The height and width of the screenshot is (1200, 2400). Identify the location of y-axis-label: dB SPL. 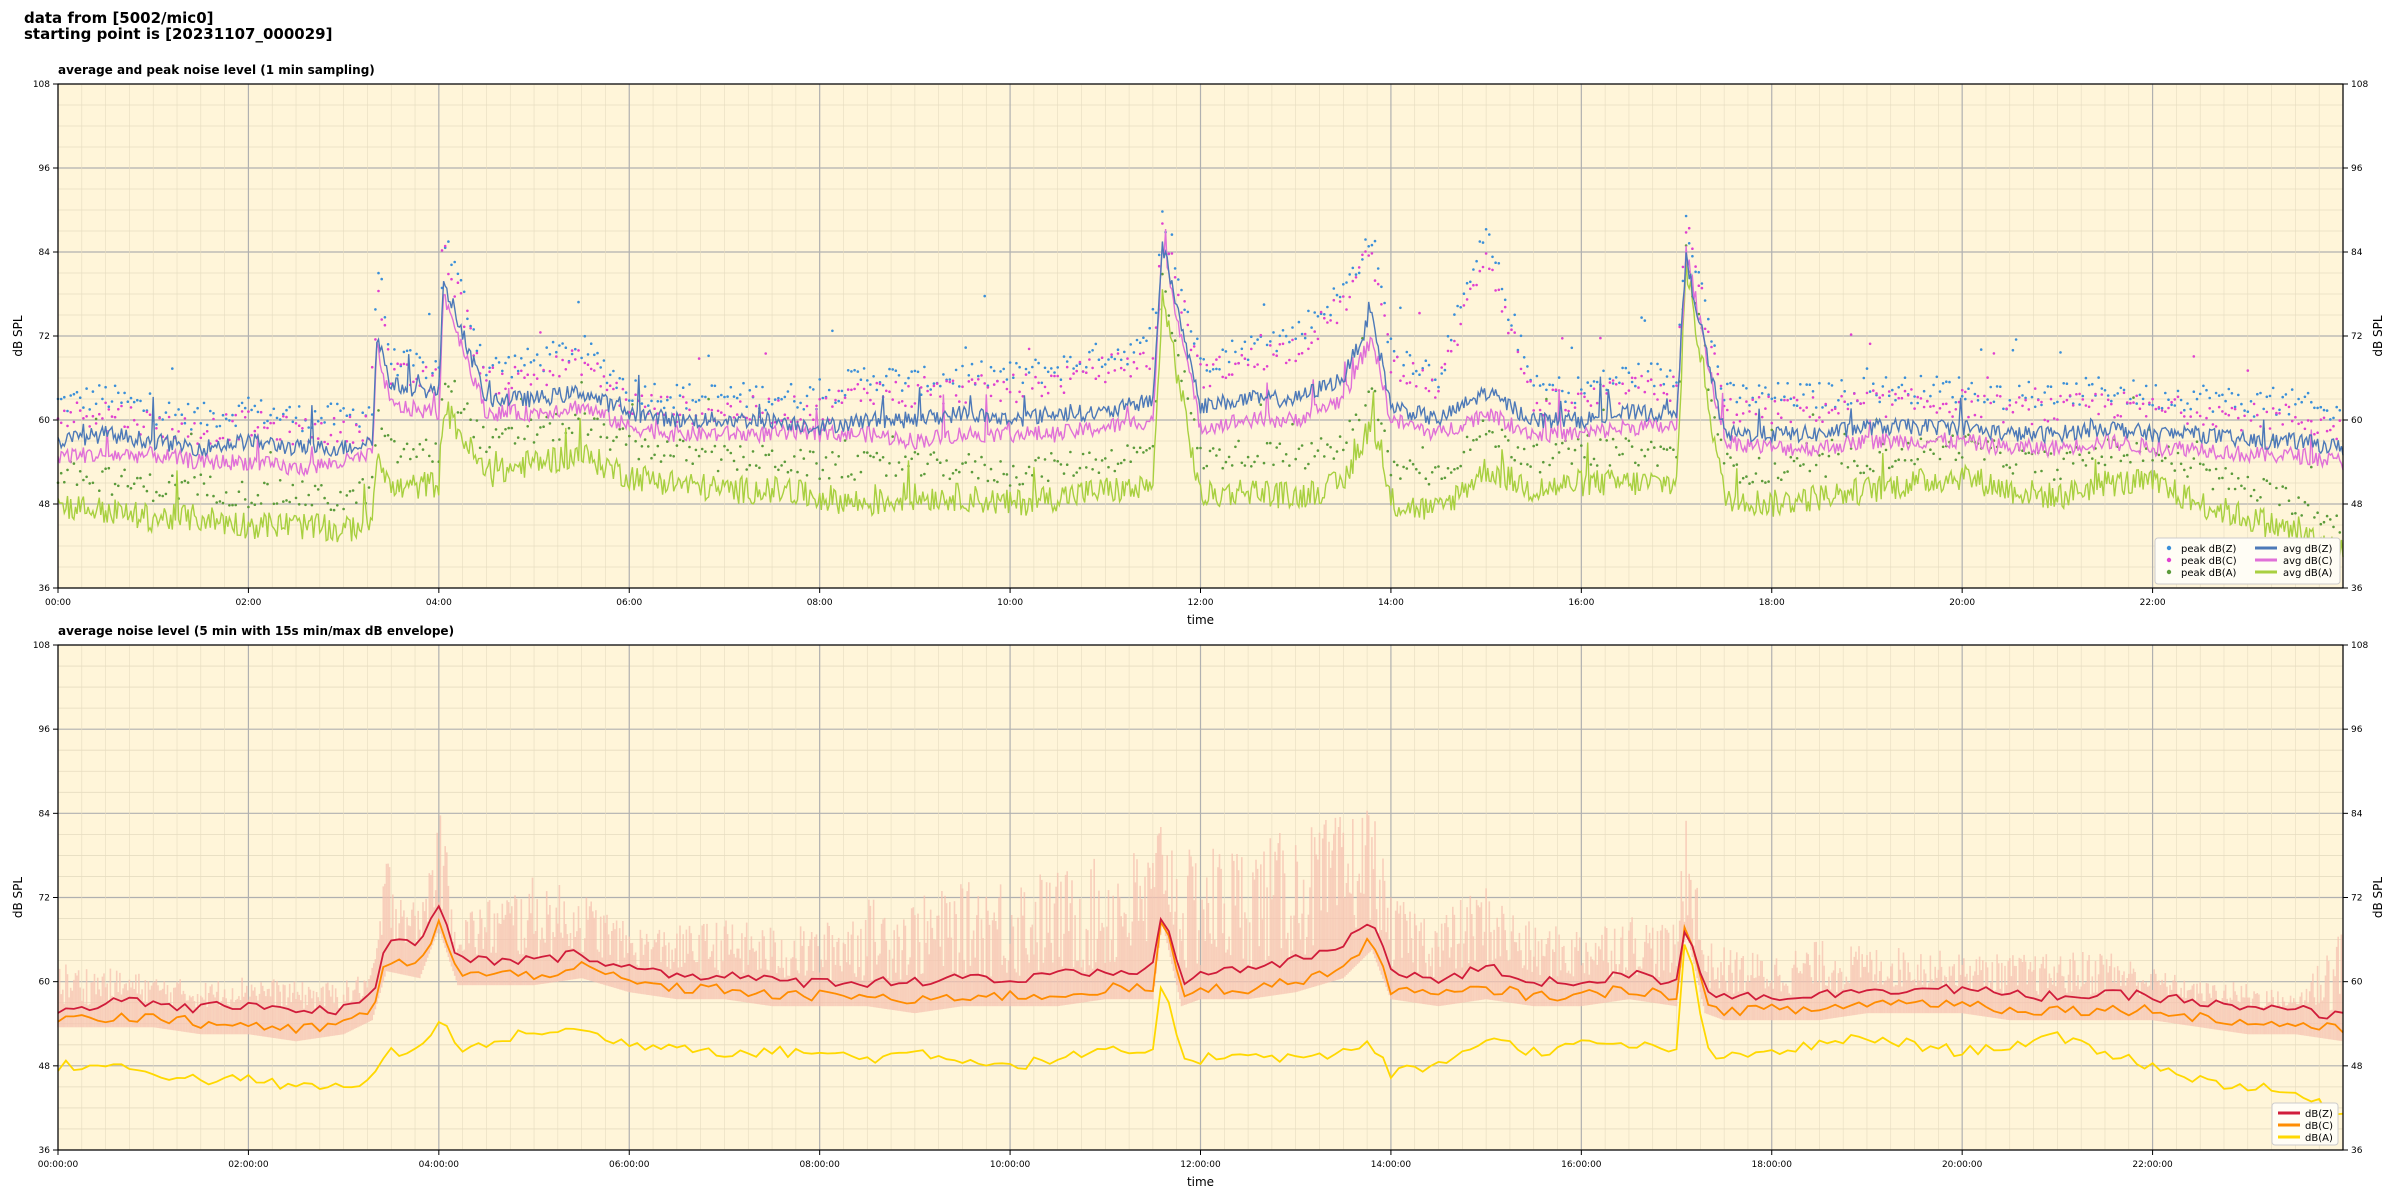
(18, 898).